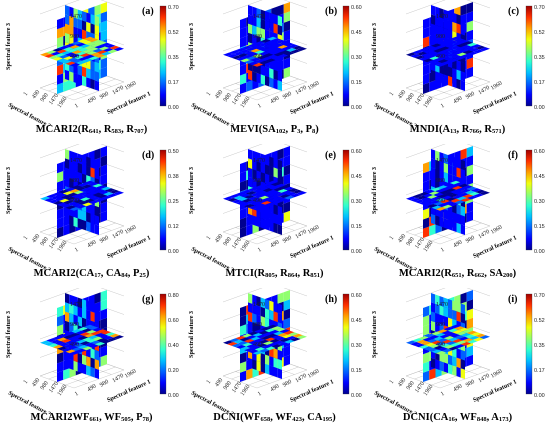 The height and width of the screenshot is (434, 550). Describe the element at coordinates (330, 155) in the screenshot. I see `panel-label: (e)` at that location.